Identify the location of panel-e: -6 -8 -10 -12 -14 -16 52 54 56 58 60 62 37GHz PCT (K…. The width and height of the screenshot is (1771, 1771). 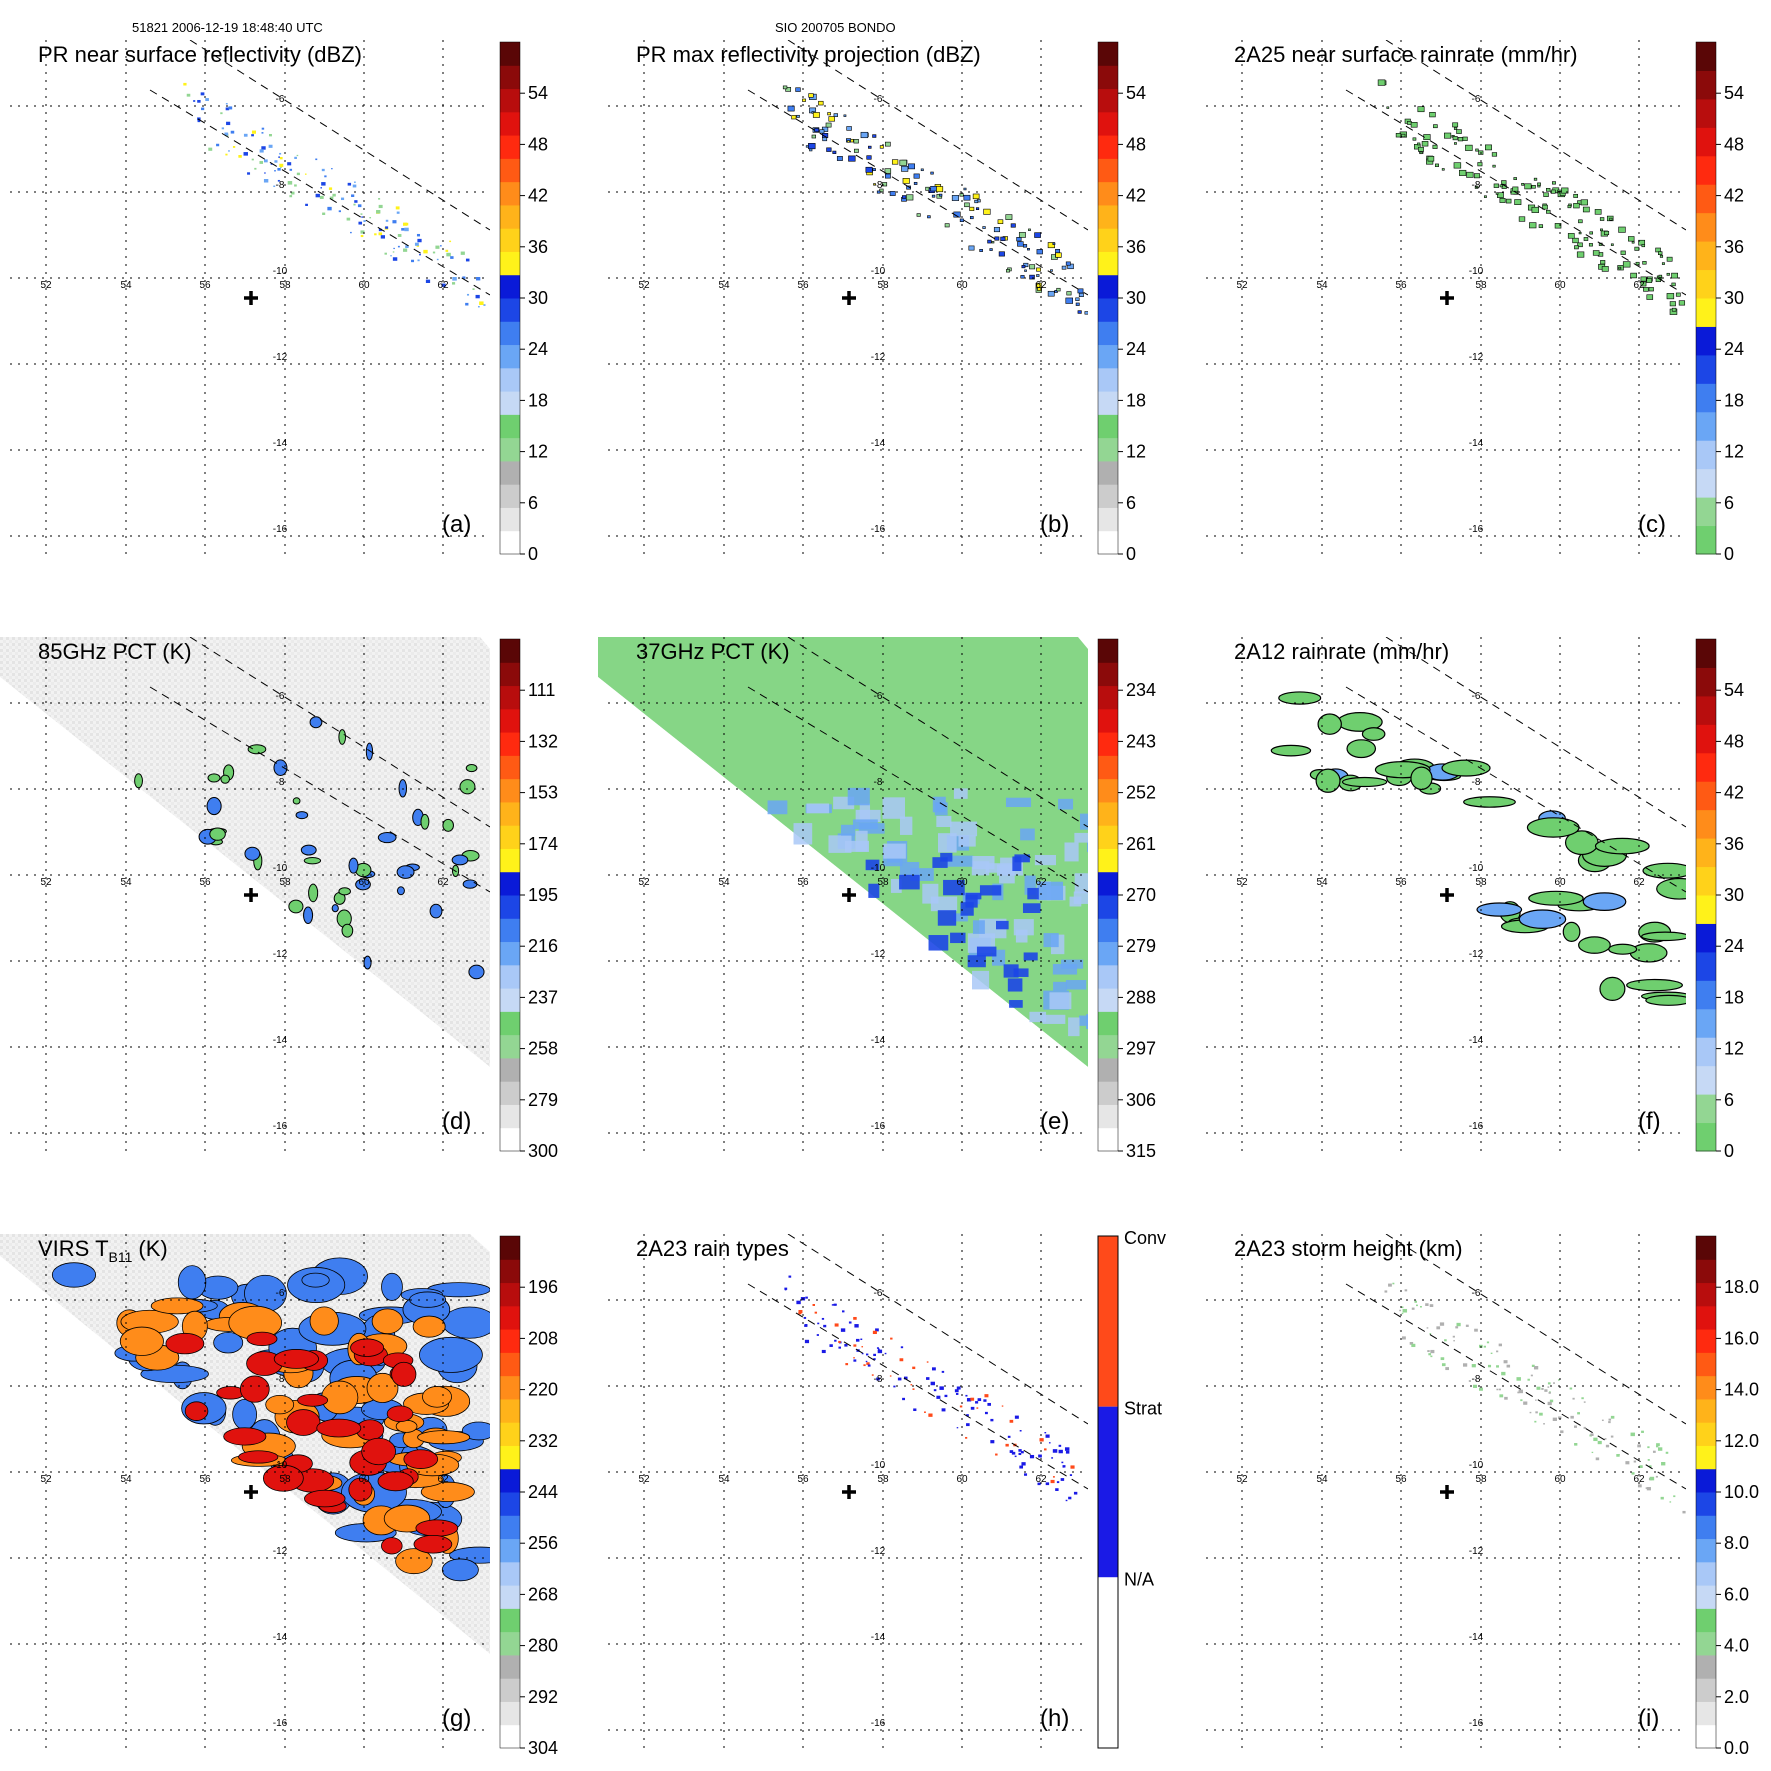
(877, 899).